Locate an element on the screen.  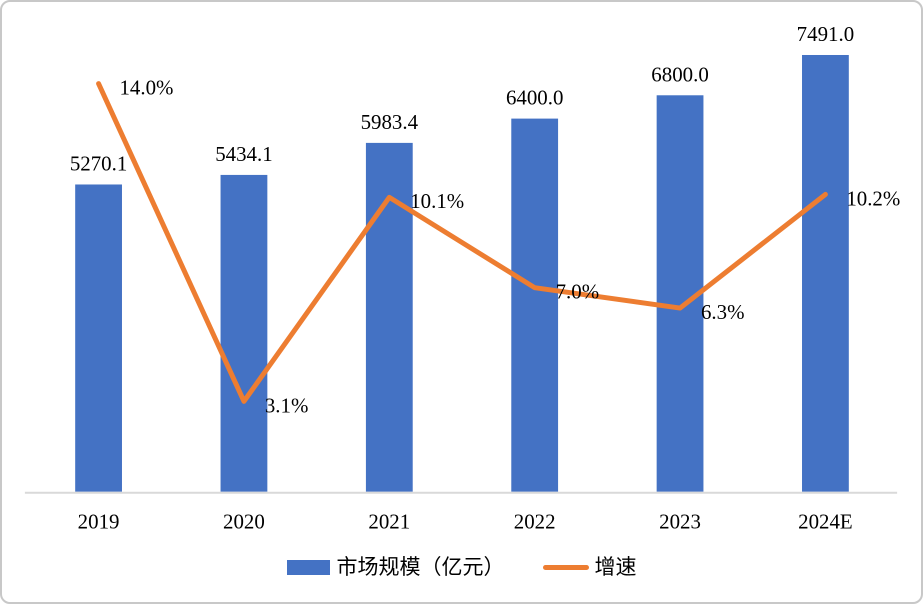
bar-2019 is located at coordinates (98, 338).